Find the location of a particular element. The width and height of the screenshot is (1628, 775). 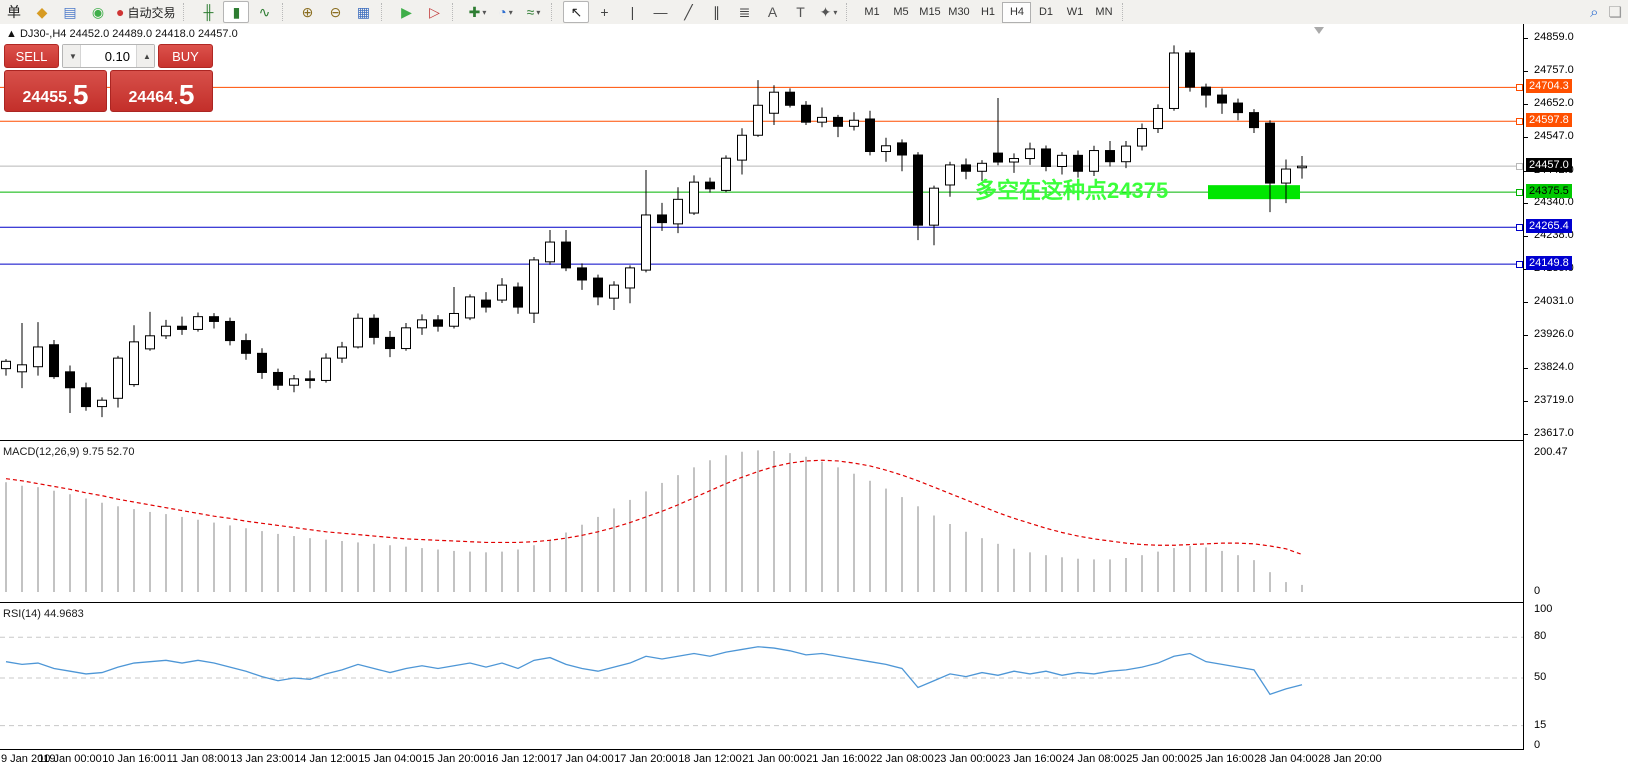

one-click-trading-panel: SELL ▼ 0.10 ▲ BUY 24455. 5 24464. 5 is located at coordinates (108, 78).